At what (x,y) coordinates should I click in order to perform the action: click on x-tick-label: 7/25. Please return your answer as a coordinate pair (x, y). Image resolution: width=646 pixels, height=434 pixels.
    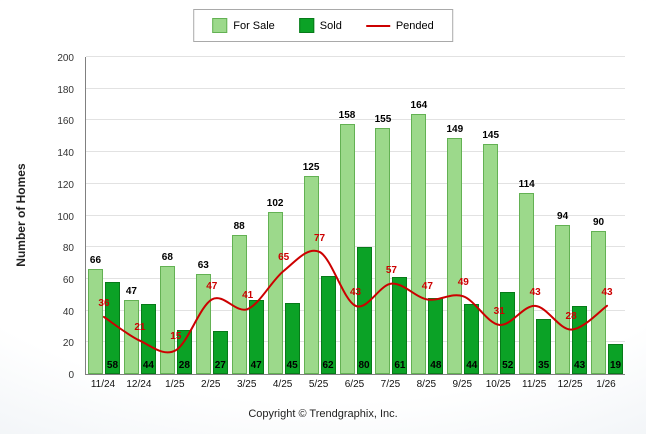
    Looking at the image, I should click on (390, 384).